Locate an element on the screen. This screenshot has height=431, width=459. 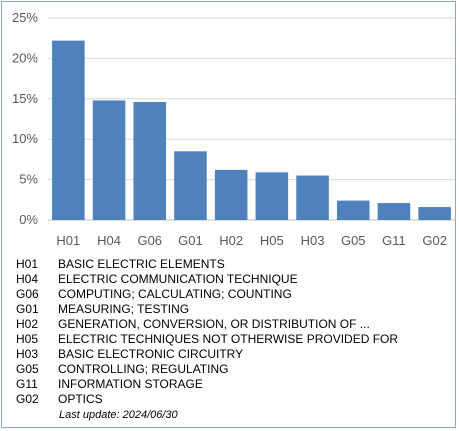
legend-code: H02 is located at coordinates (27, 324).